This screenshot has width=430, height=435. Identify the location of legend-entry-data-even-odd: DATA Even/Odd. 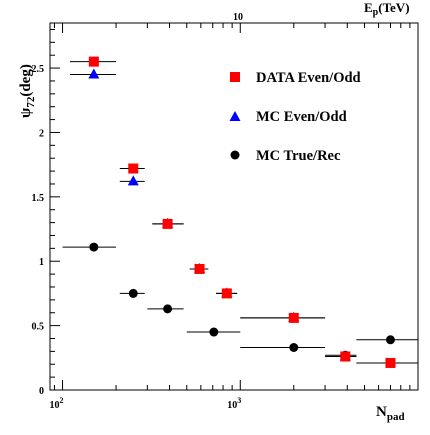
(295, 78).